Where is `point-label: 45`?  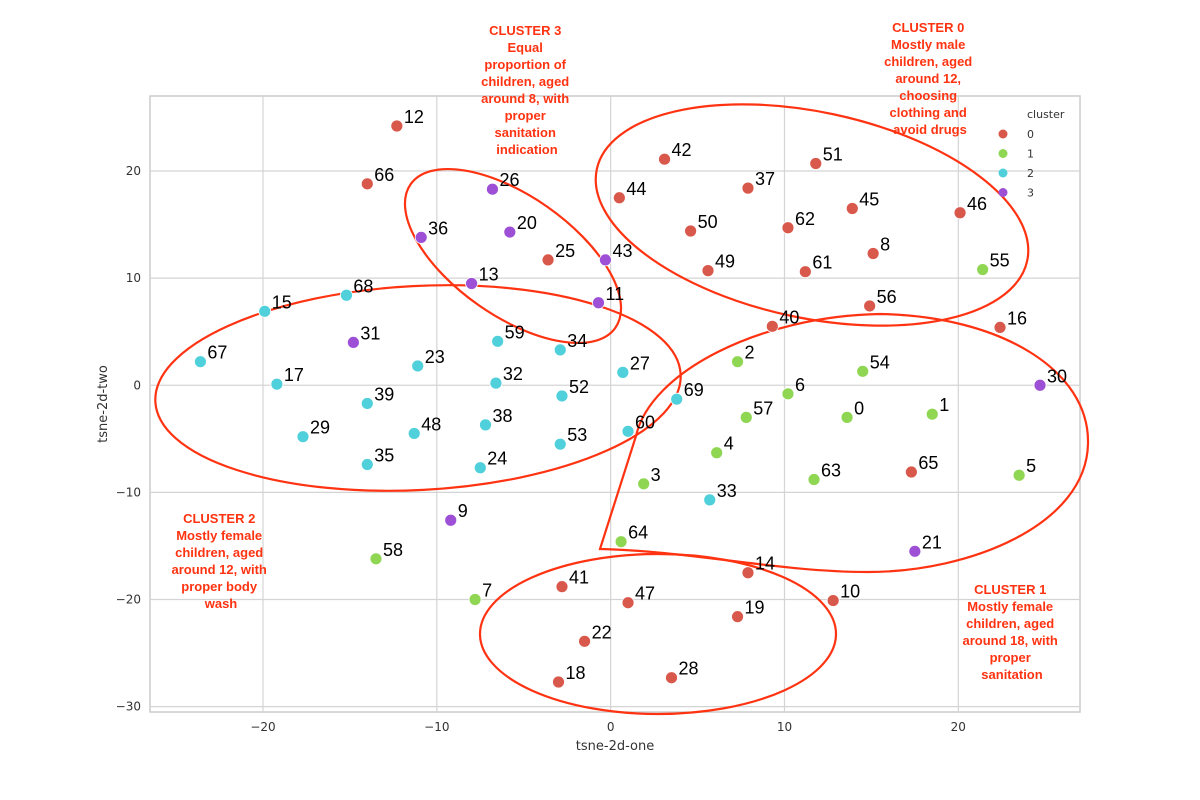 point-label: 45 is located at coordinates (869, 199).